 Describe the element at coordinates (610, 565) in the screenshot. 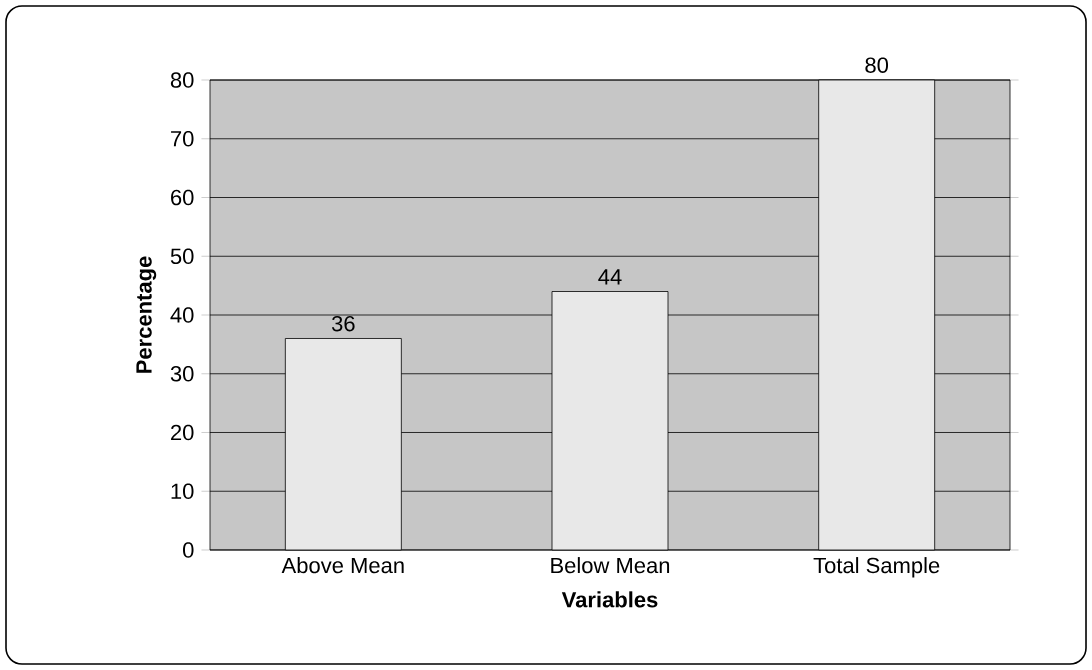

I see `x-tick-label: Below Mean` at that location.